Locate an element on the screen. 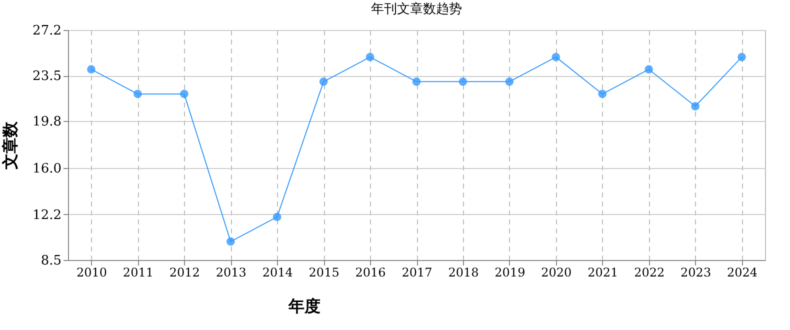 The height and width of the screenshot is (330, 790). x-tick-label: 2017 is located at coordinates (417, 273).